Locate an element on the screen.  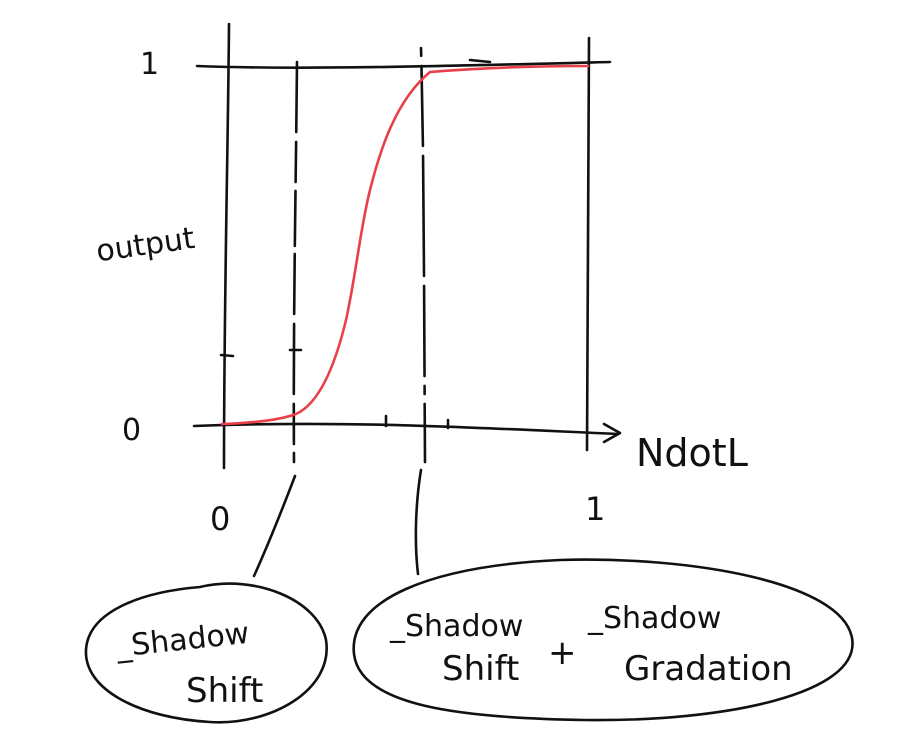
left-connector-line is located at coordinates (274, 526).